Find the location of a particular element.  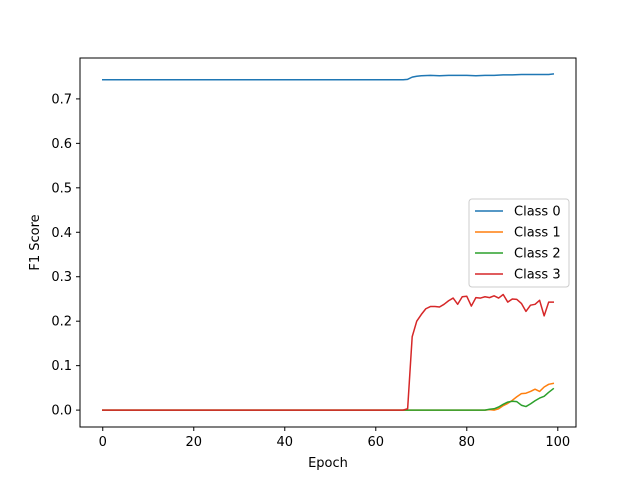

x-tick-label: 0 is located at coordinates (103, 442).